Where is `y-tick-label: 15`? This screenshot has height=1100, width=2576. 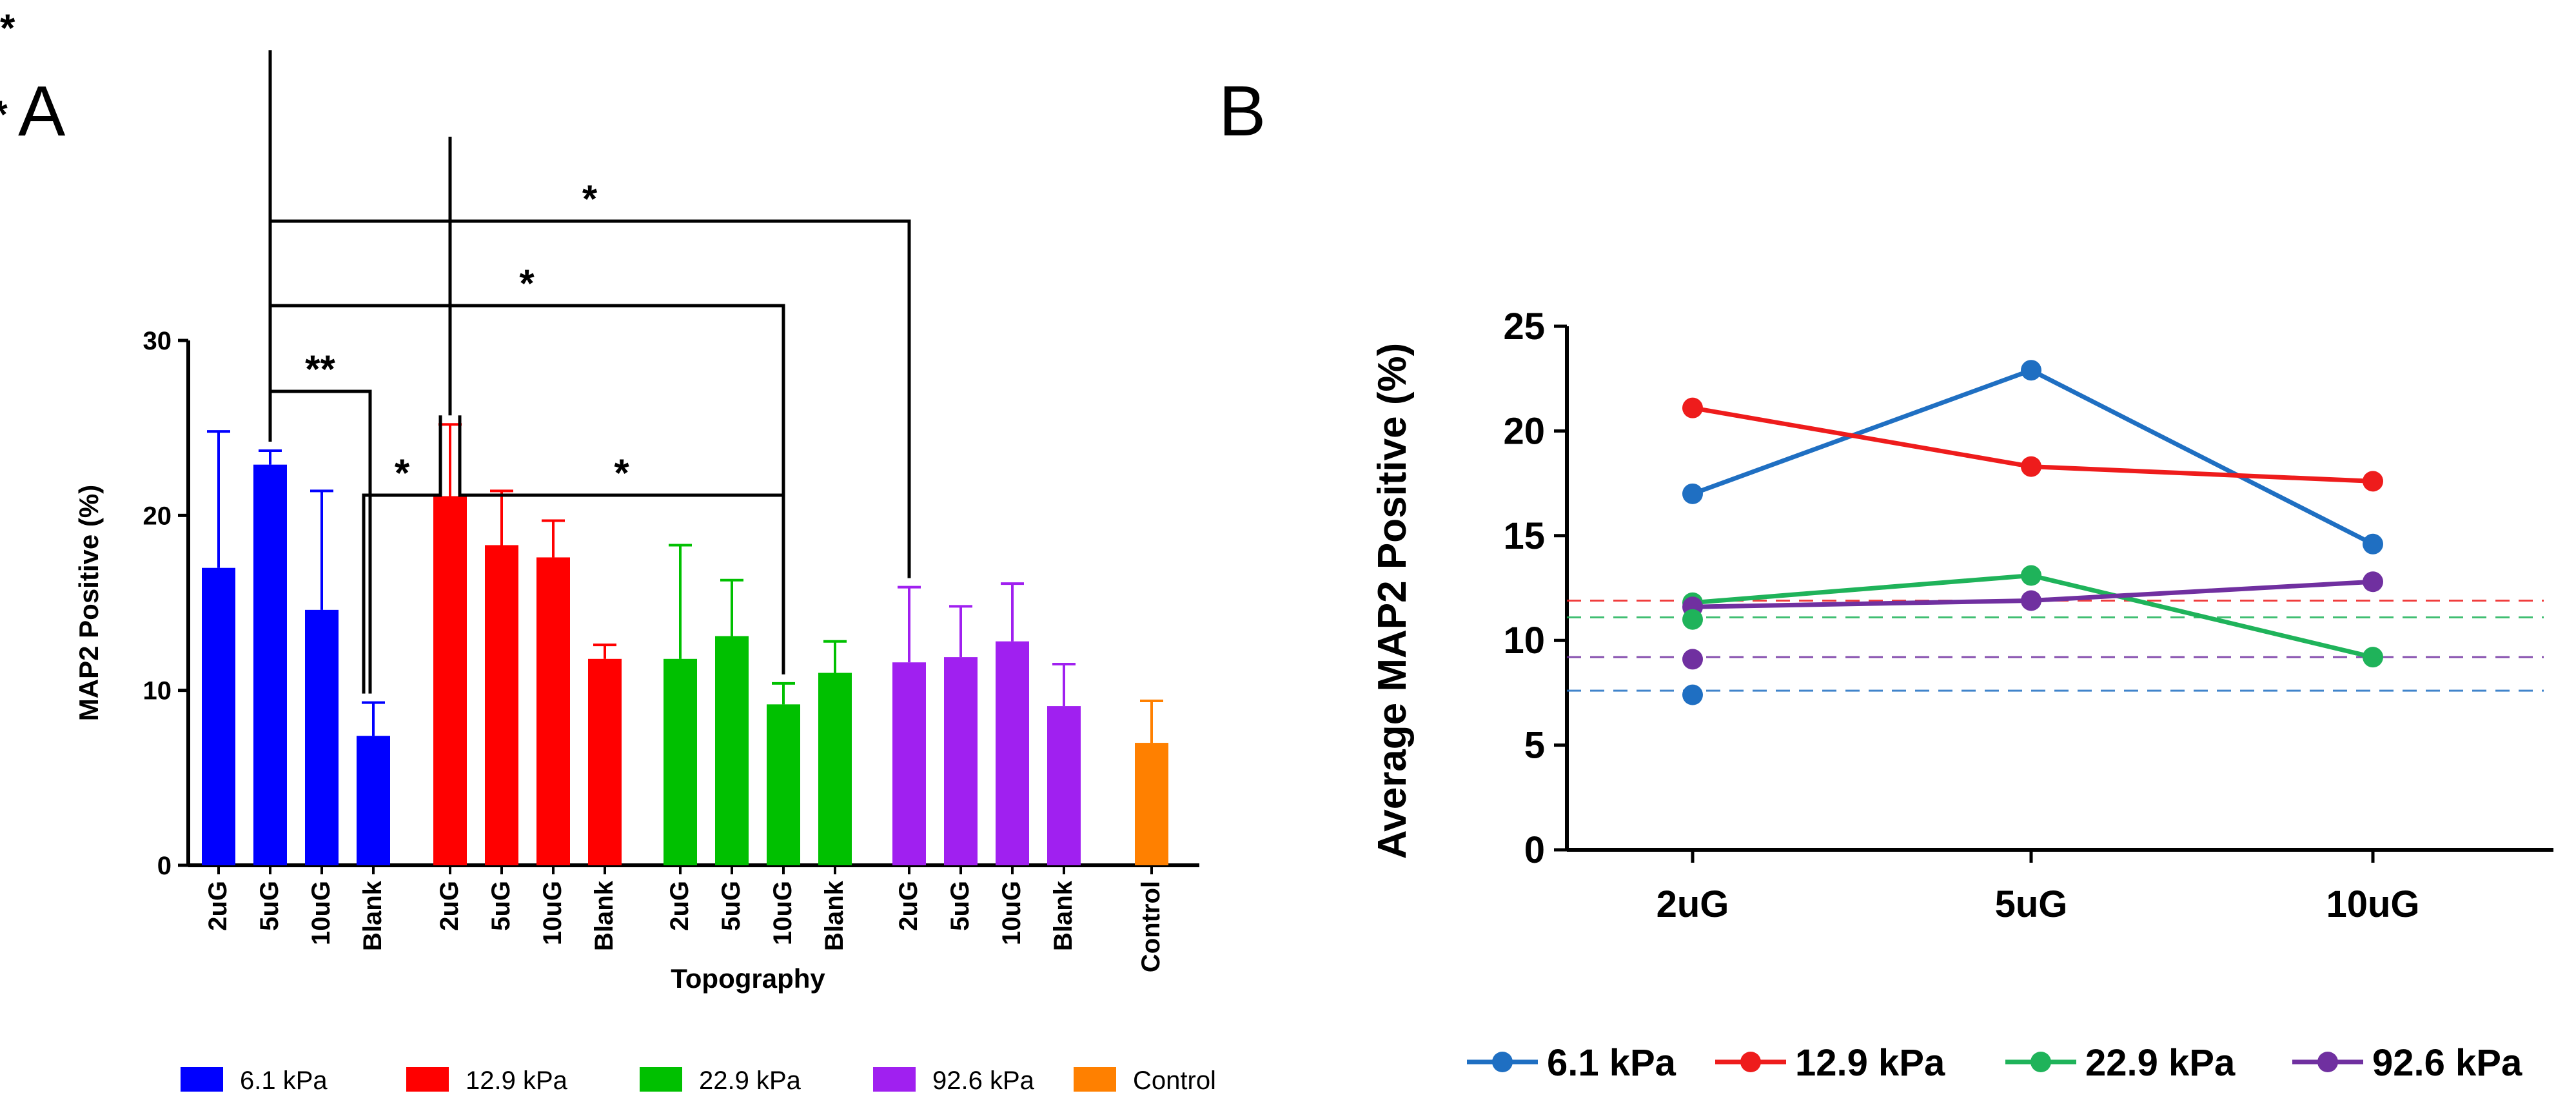
y-tick-label: 15 is located at coordinates (1524, 536).